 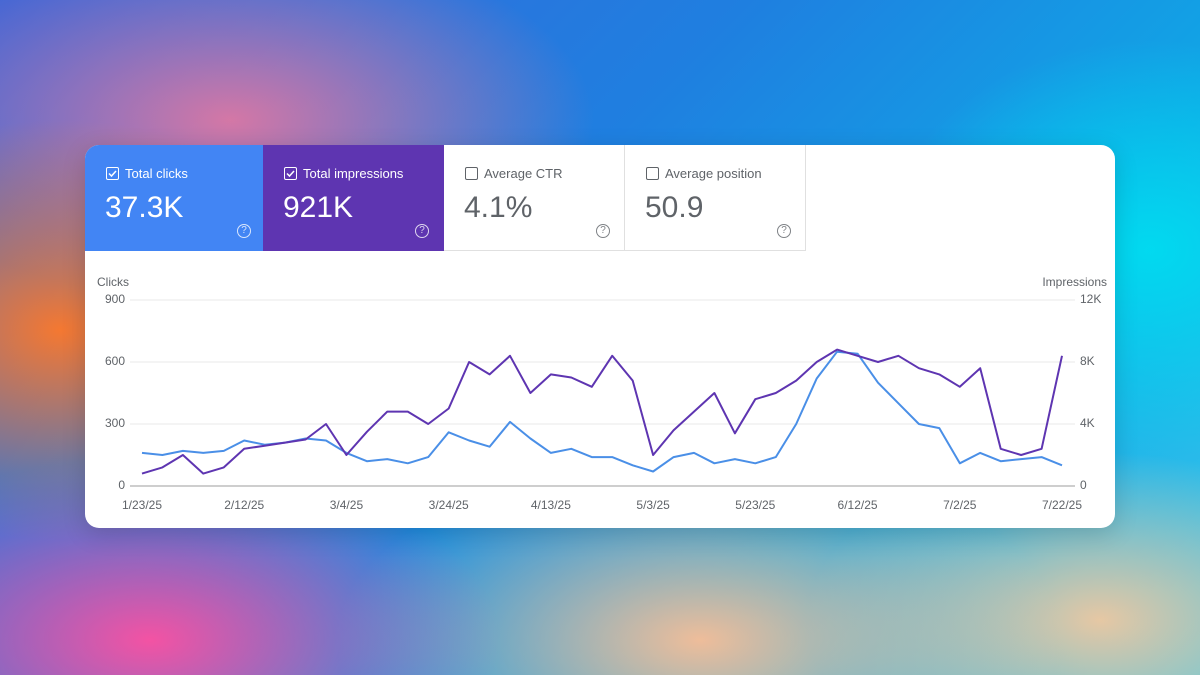 I want to click on y2-axis-label: Impressions, so click(x=1074, y=282).